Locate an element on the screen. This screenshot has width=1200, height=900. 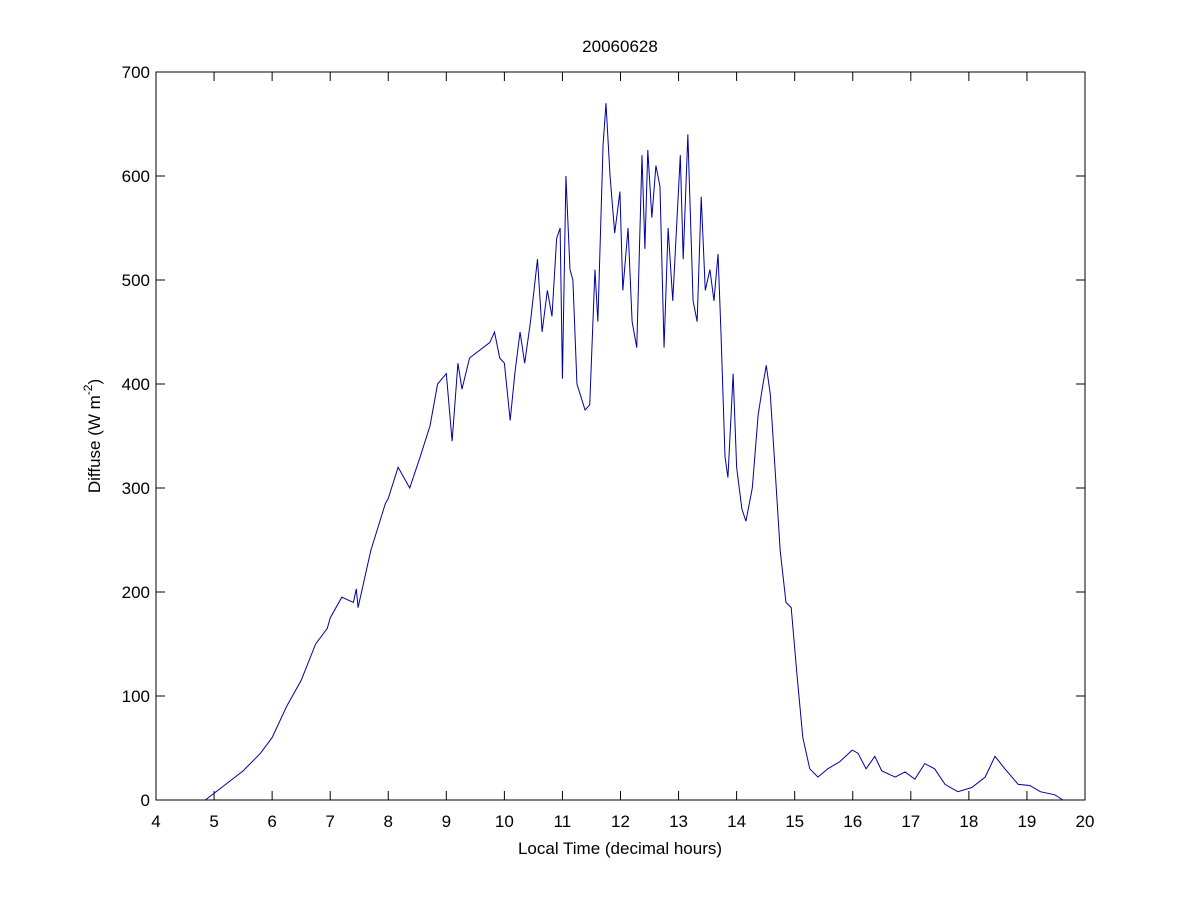
x-tick-label: 9 is located at coordinates (446, 821).